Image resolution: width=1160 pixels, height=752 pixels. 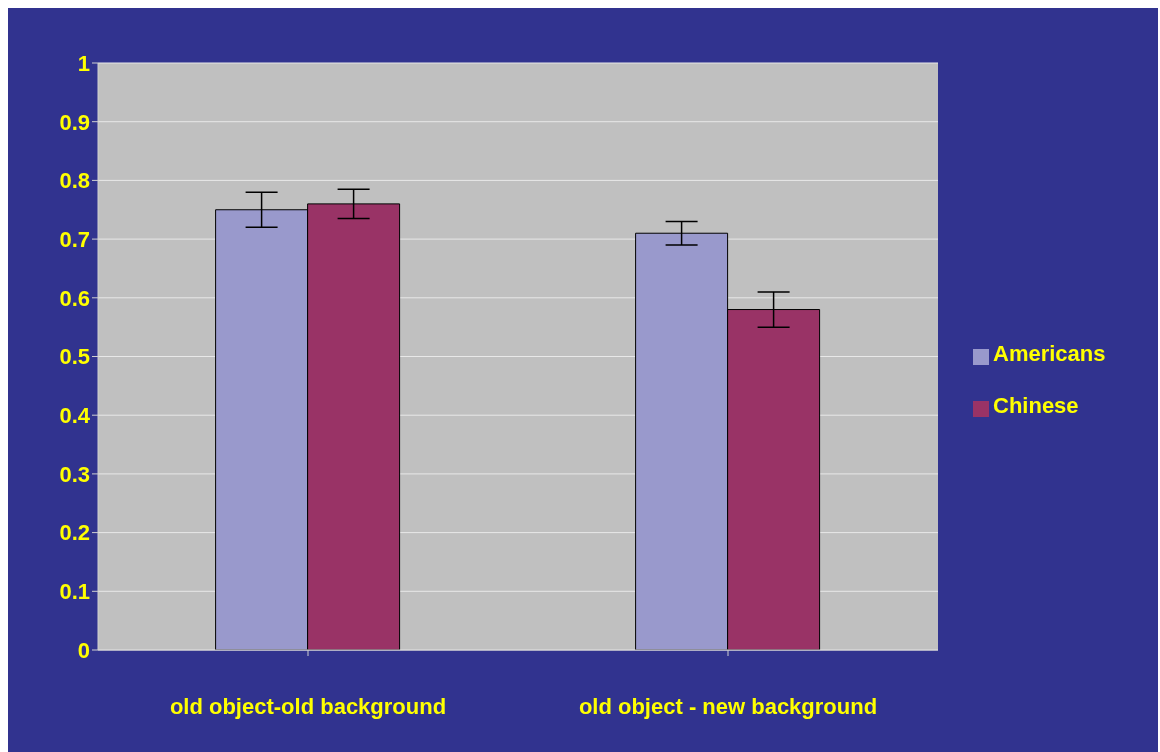 I want to click on y-tick-label: 0.1, so click(x=74, y=592).